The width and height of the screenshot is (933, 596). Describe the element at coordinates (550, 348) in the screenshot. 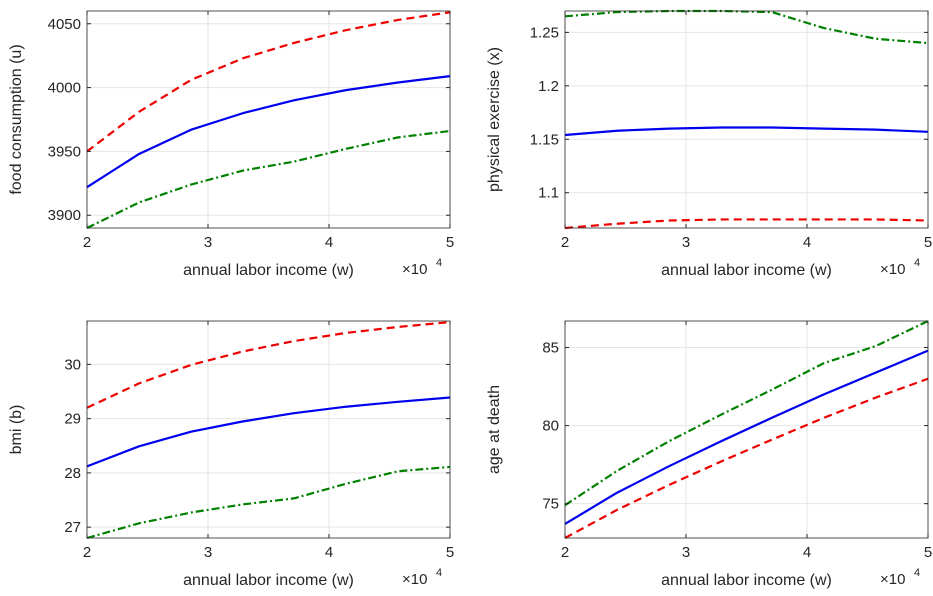

I see `y-tick-label: 85` at that location.